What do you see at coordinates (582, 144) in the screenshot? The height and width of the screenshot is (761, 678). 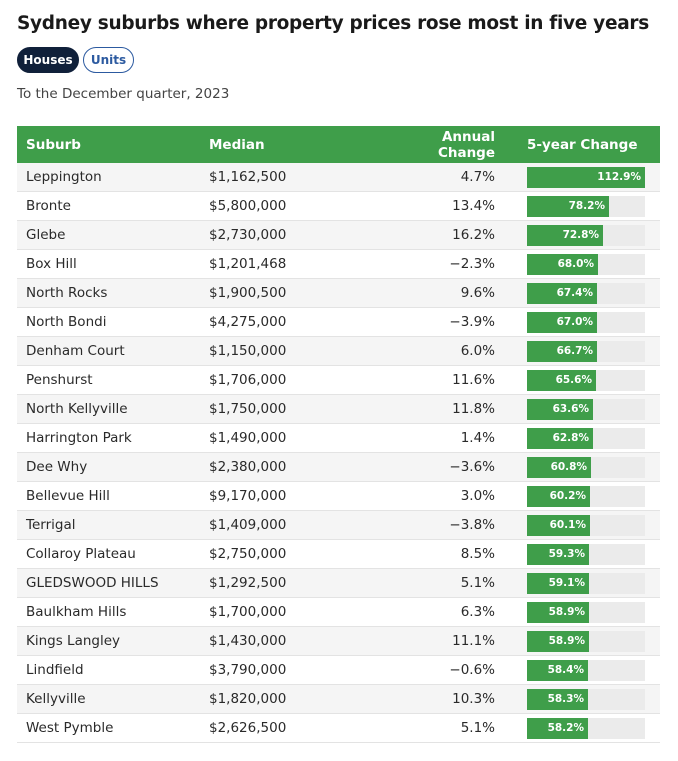 I see `column-header-five-year-change: 5-year Change` at bounding box center [582, 144].